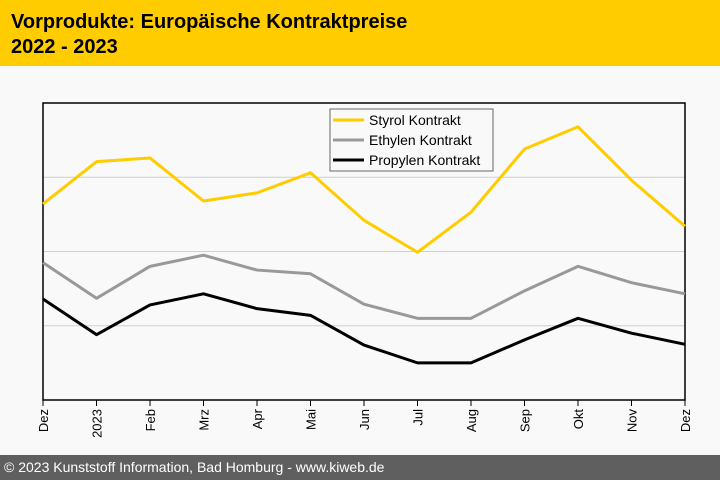 The width and height of the screenshot is (720, 480). Describe the element at coordinates (97, 423) in the screenshot. I see `x-tick-label: 2023` at that location.